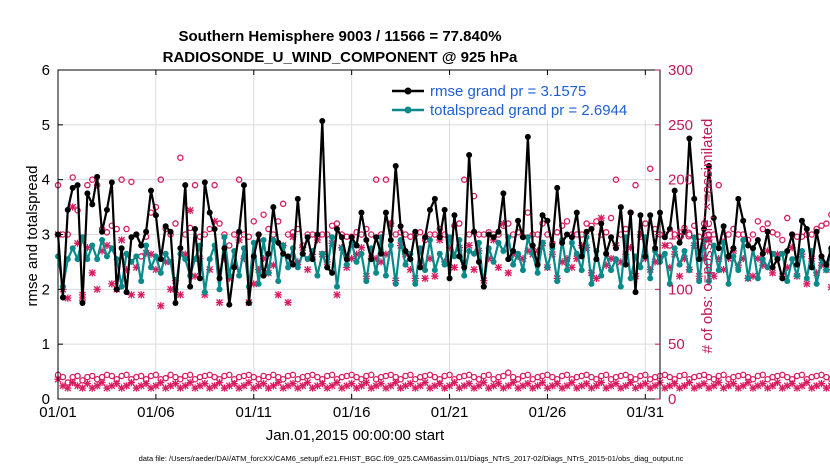  What do you see at coordinates (680, 235) in the screenshot?
I see `y-right-tick-label: 150` at bounding box center [680, 235].